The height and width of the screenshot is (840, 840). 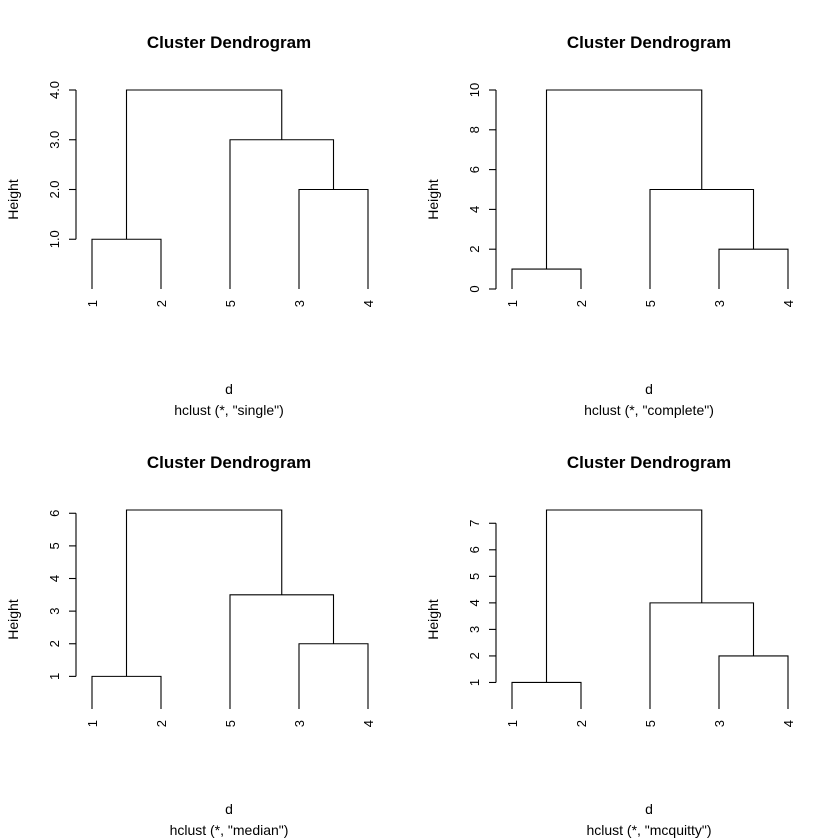 I want to click on method-sublabel: hclust (*, "single"), so click(x=229, y=410).